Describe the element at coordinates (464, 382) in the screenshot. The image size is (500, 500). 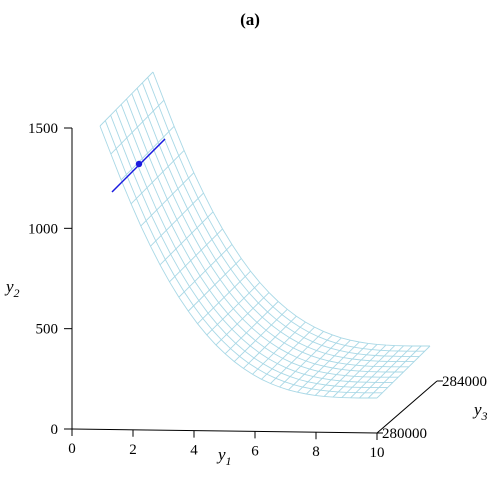
I see `y3-tick-label: 284000` at that location.